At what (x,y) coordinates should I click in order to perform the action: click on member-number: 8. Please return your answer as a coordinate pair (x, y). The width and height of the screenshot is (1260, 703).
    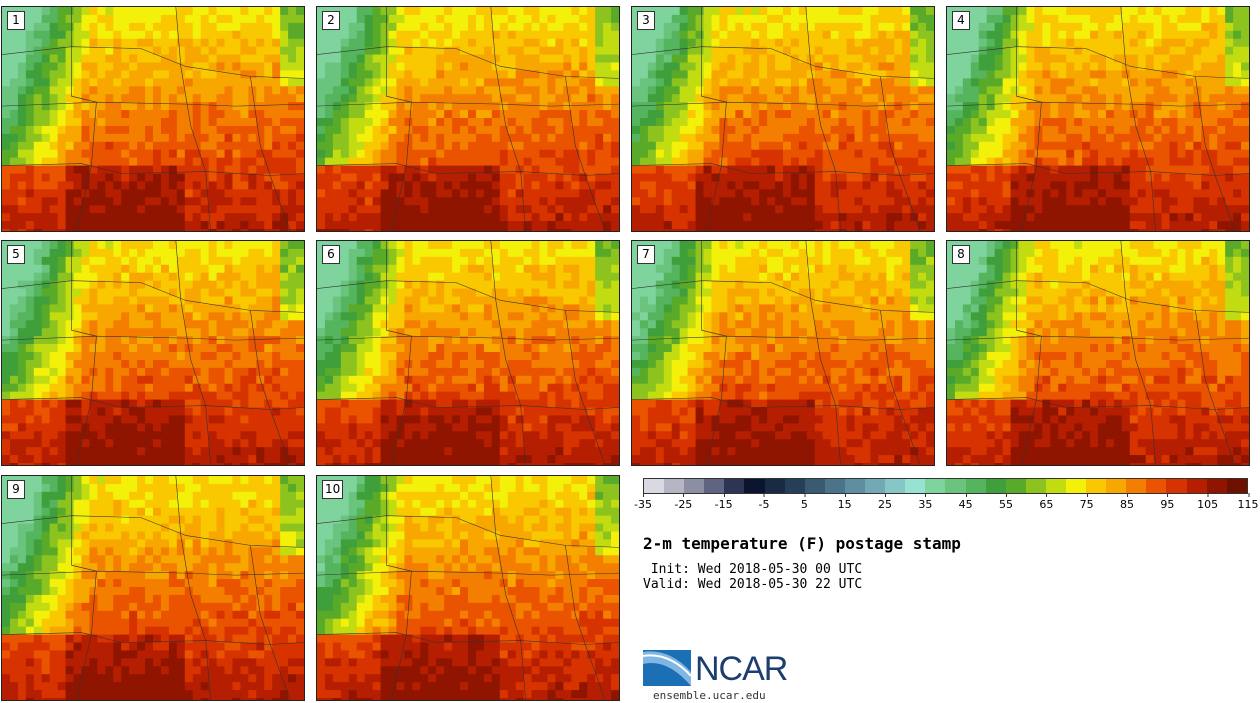
    Looking at the image, I should click on (961, 254).